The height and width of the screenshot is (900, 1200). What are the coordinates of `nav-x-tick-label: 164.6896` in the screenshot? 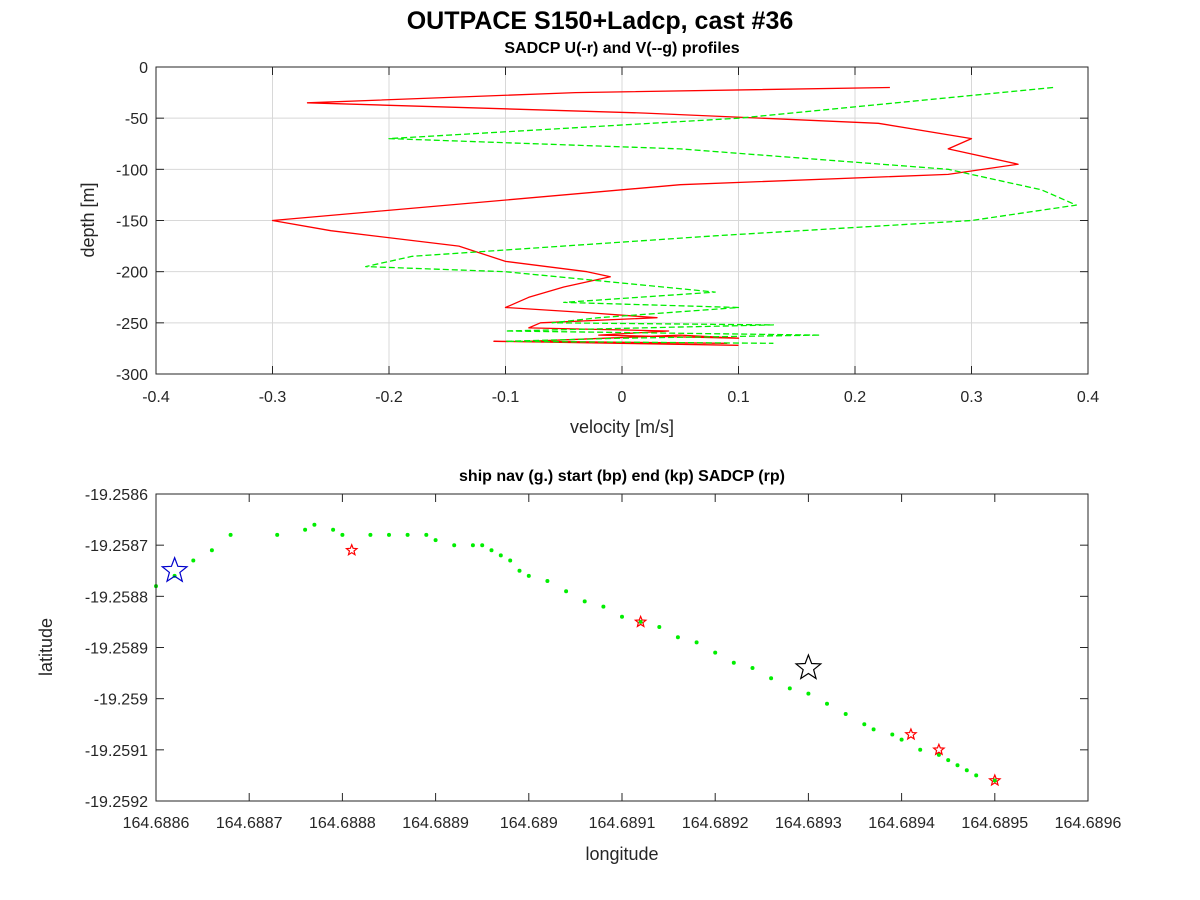 It's located at (1088, 823).